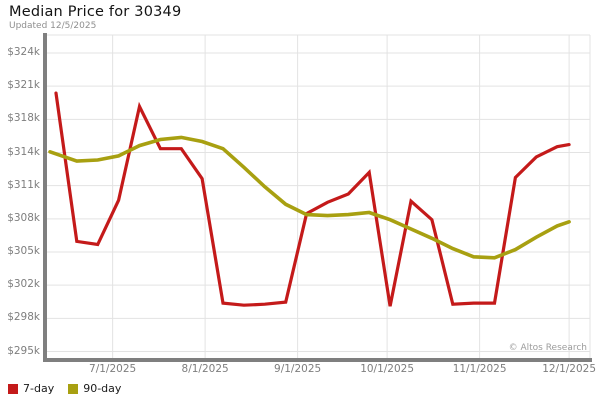 The height and width of the screenshot is (400, 600). What do you see at coordinates (23, 350) in the screenshot?
I see `y-tick-label: $295k` at bounding box center [23, 350].